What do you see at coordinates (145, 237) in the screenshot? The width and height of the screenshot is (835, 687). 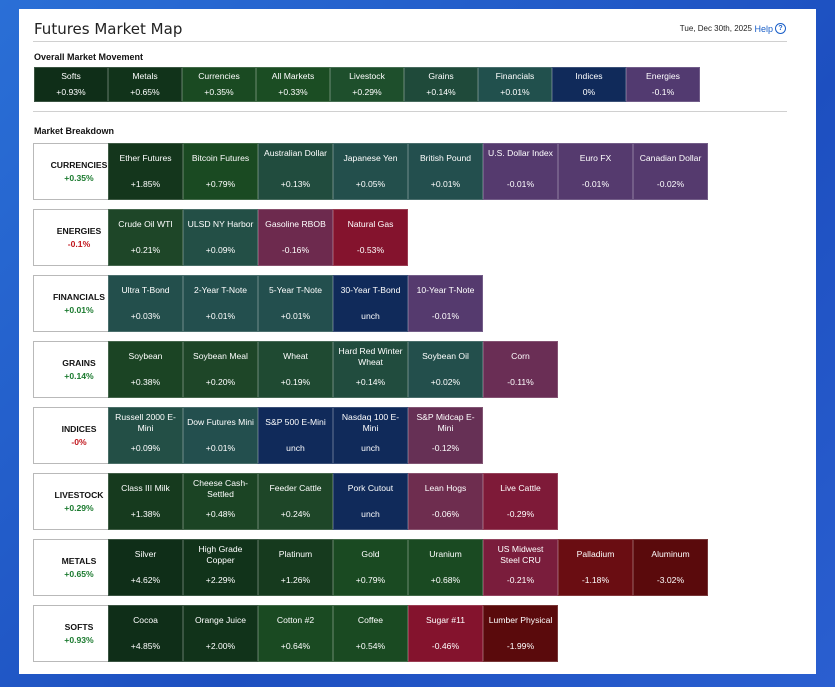 I see `market-tile: Crude Oil WTI +0.21%` at bounding box center [145, 237].